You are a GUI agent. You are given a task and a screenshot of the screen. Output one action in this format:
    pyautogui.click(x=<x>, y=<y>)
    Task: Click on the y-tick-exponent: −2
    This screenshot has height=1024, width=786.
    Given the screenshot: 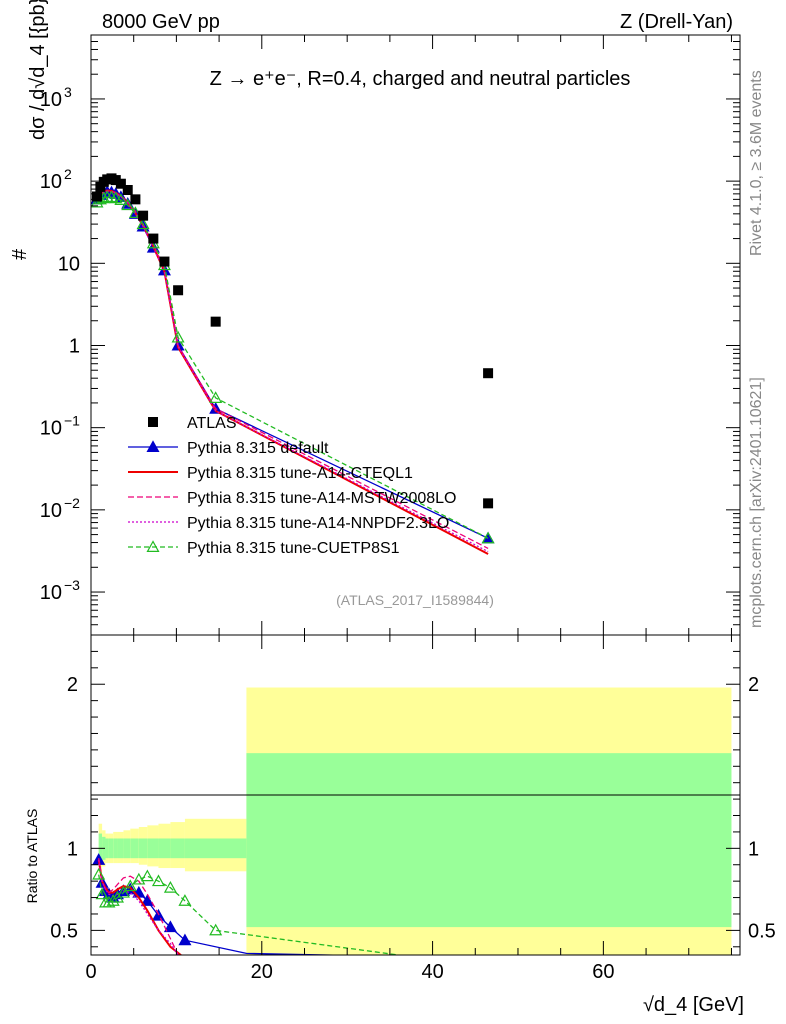 What is the action you would take?
    pyautogui.click(x=72, y=503)
    